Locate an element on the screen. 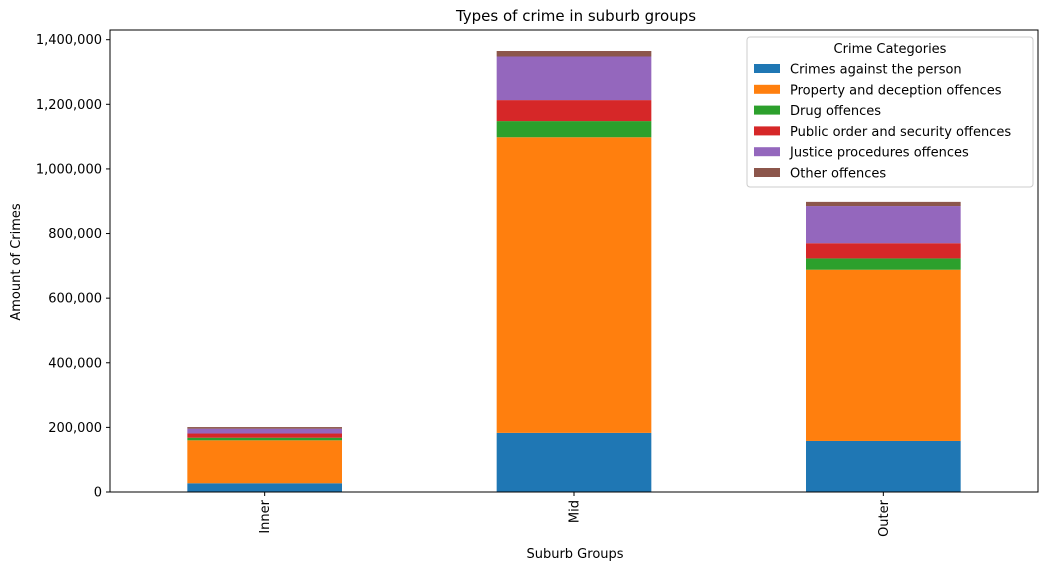  y-axis-title: Amount of Crimes is located at coordinates (16, 262).